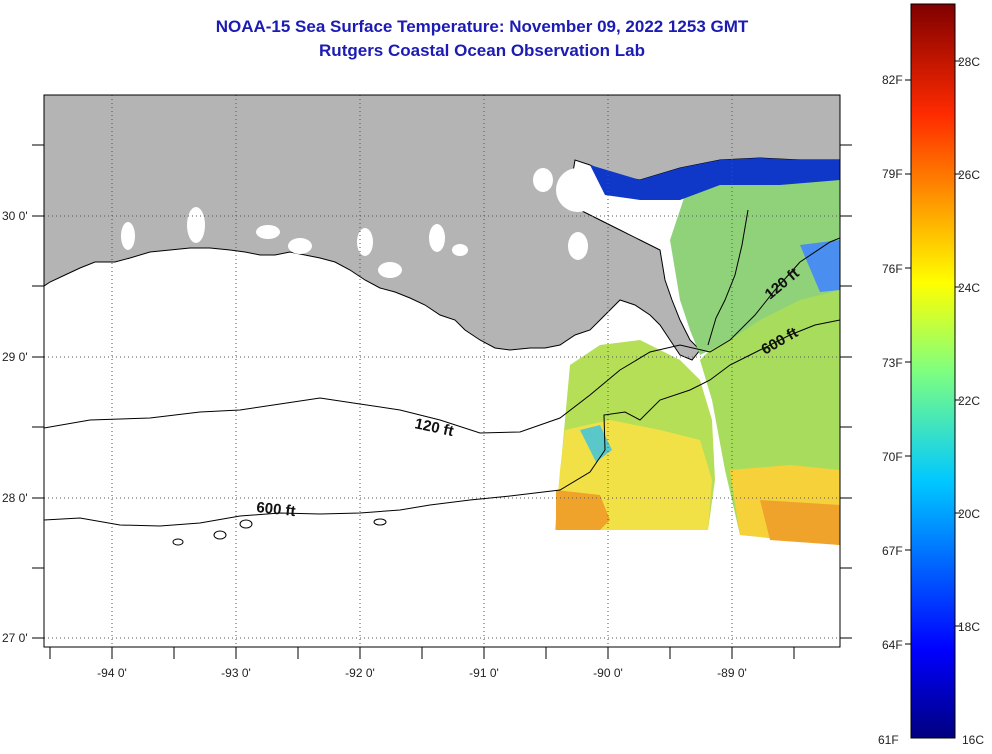  Describe the element at coordinates (892, 363) in the screenshot. I see `colorbar-f-label: 73F` at that location.